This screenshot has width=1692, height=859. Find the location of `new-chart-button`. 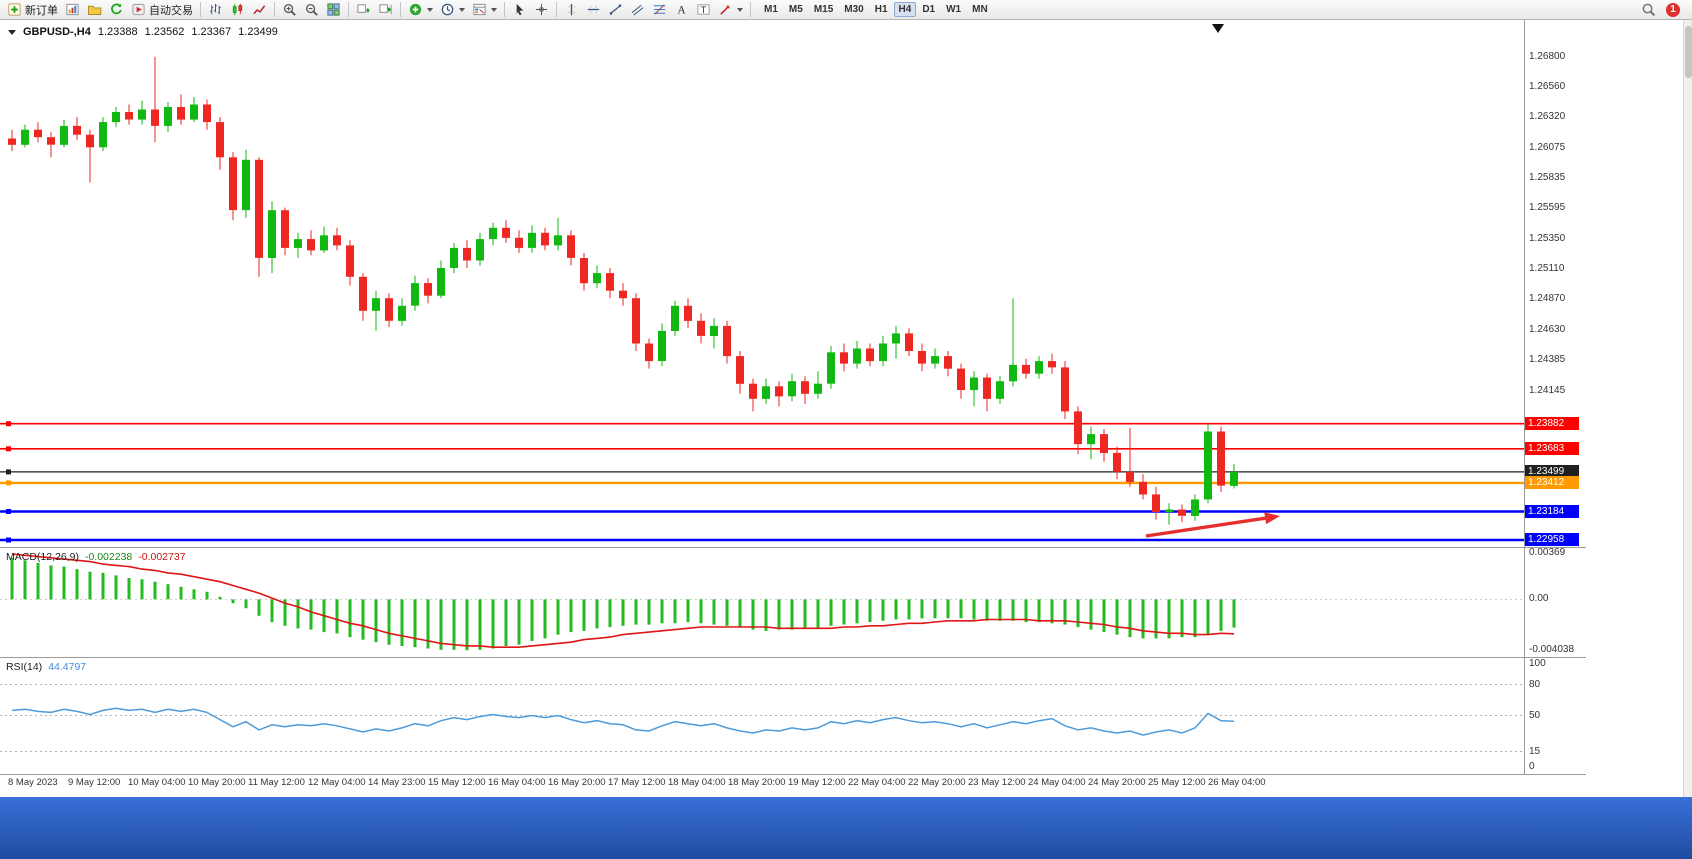

new-chart-button is located at coordinates (72, 9).